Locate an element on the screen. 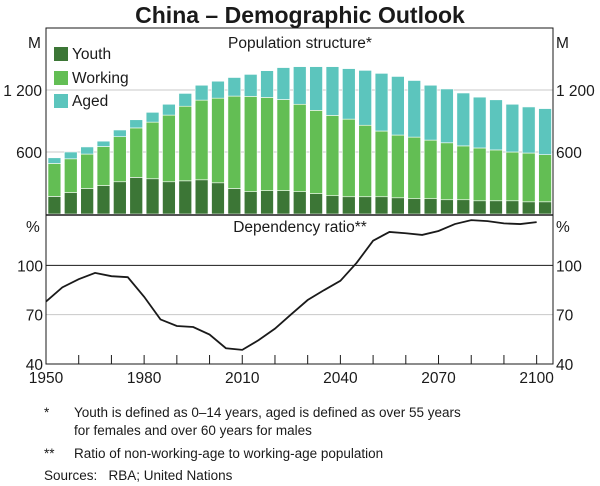  bar-aged-1970 is located at coordinates (120, 133).